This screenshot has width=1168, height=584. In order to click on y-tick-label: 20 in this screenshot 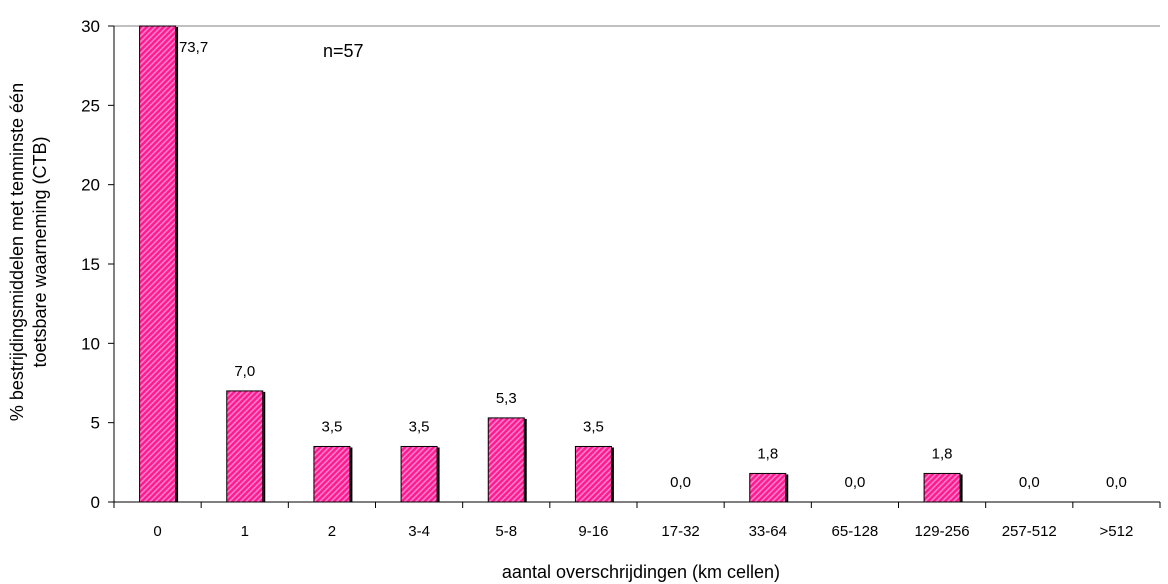, I will do `click(90, 185)`.